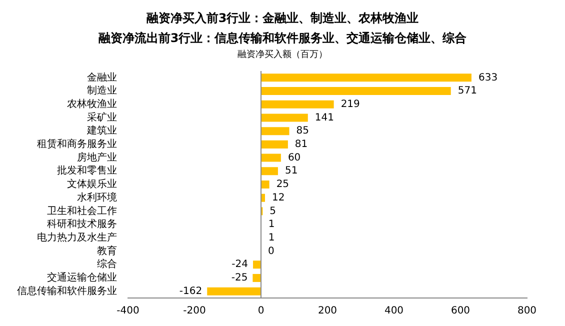  What do you see at coordinates (82, 278) in the screenshot?
I see `y-tick-label: 交通运输仓储业` at bounding box center [82, 278].